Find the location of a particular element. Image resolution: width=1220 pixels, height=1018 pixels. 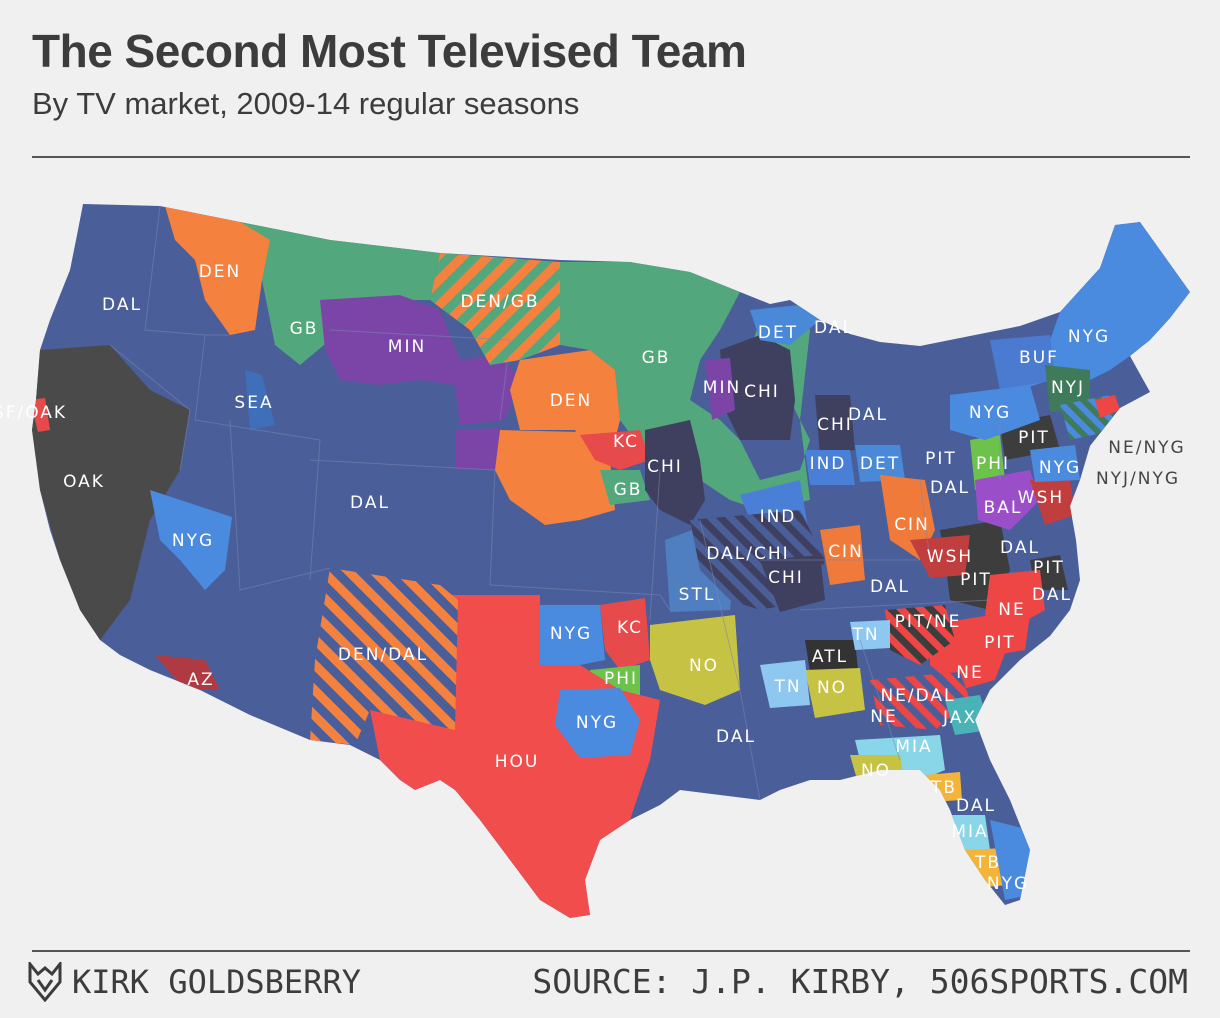

region-ind is located at coordinates (830, 467).